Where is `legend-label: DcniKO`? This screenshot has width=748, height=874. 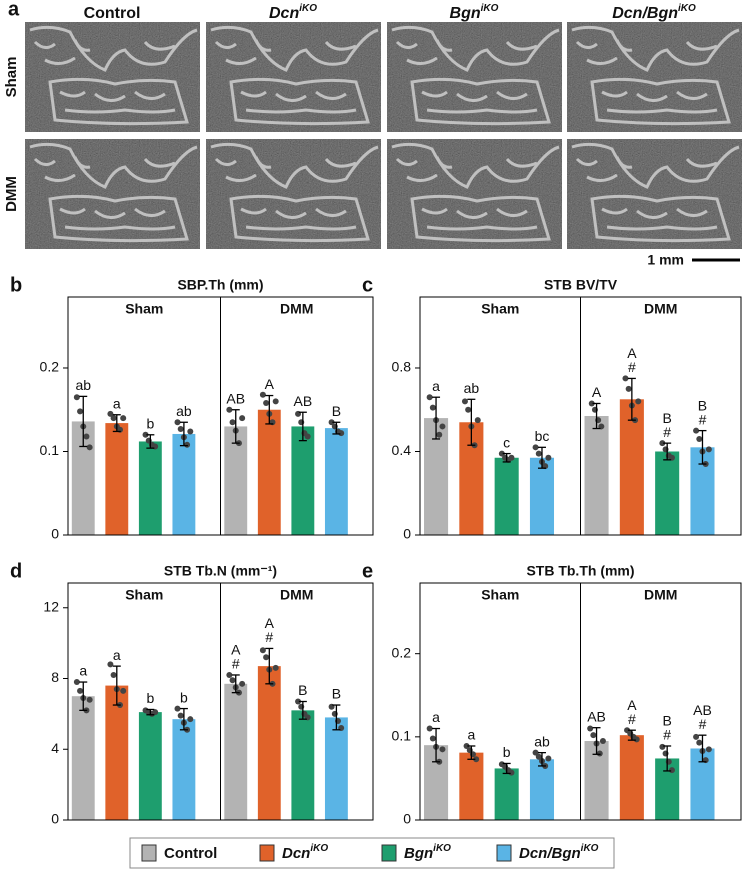 legend-label: DcniKO is located at coordinates (305, 852).